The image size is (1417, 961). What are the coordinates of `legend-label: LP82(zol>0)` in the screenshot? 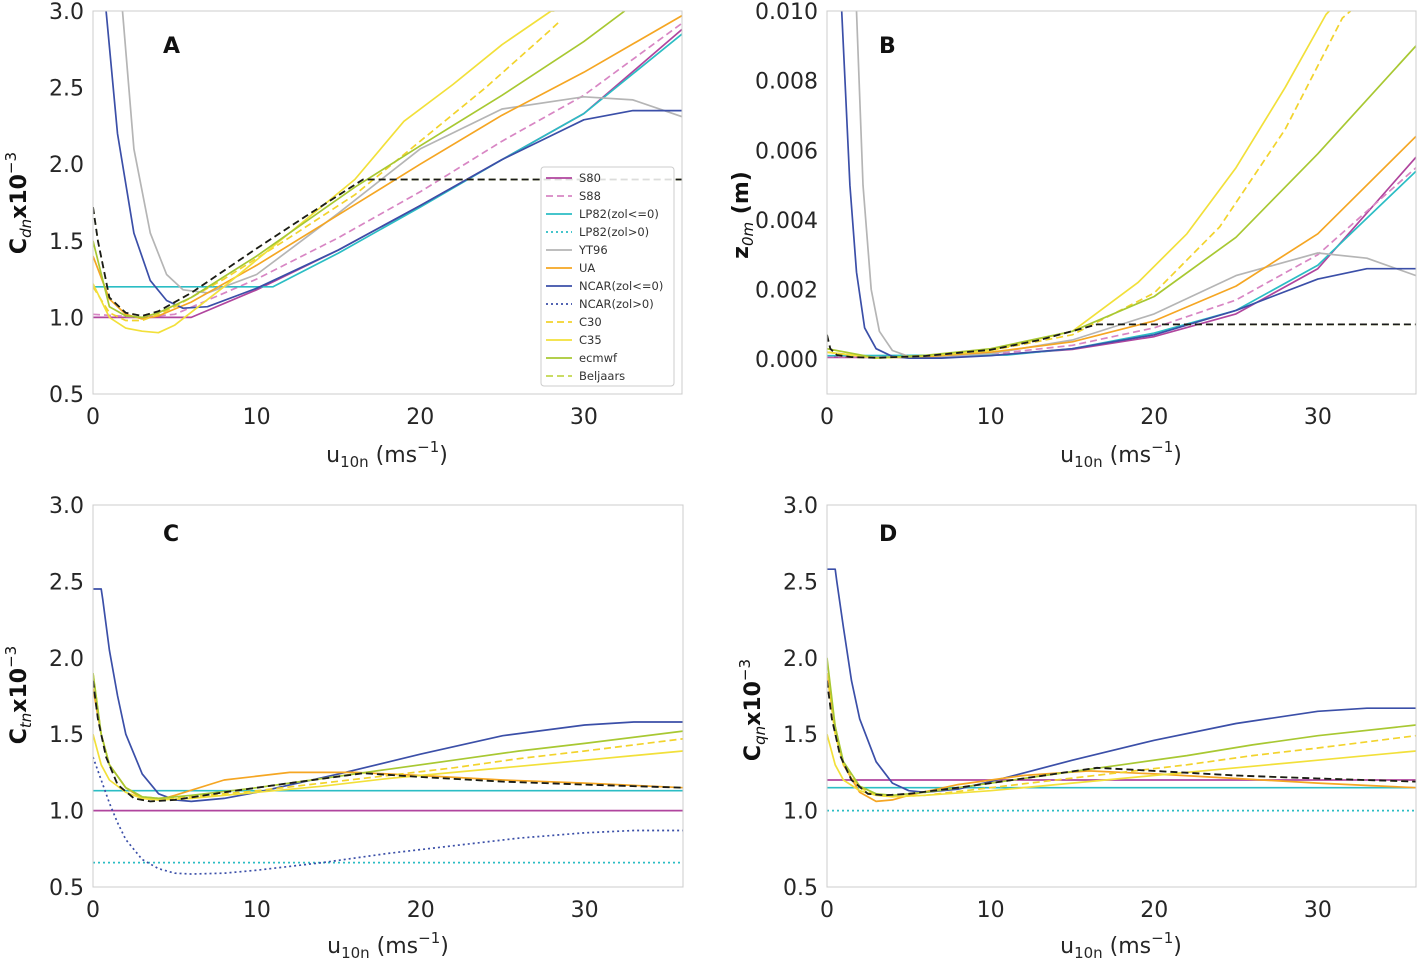 It's located at (614, 232).